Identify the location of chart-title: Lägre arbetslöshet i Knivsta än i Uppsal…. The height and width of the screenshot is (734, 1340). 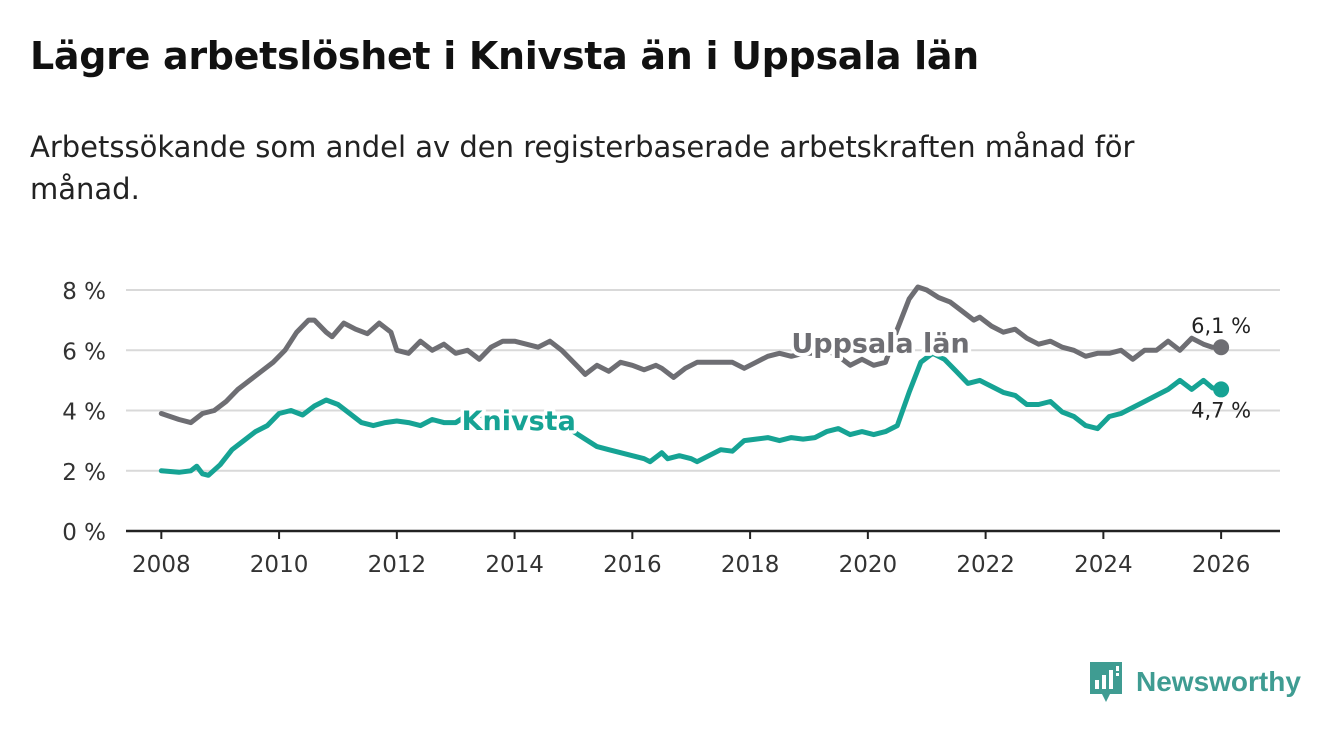
(504, 56).